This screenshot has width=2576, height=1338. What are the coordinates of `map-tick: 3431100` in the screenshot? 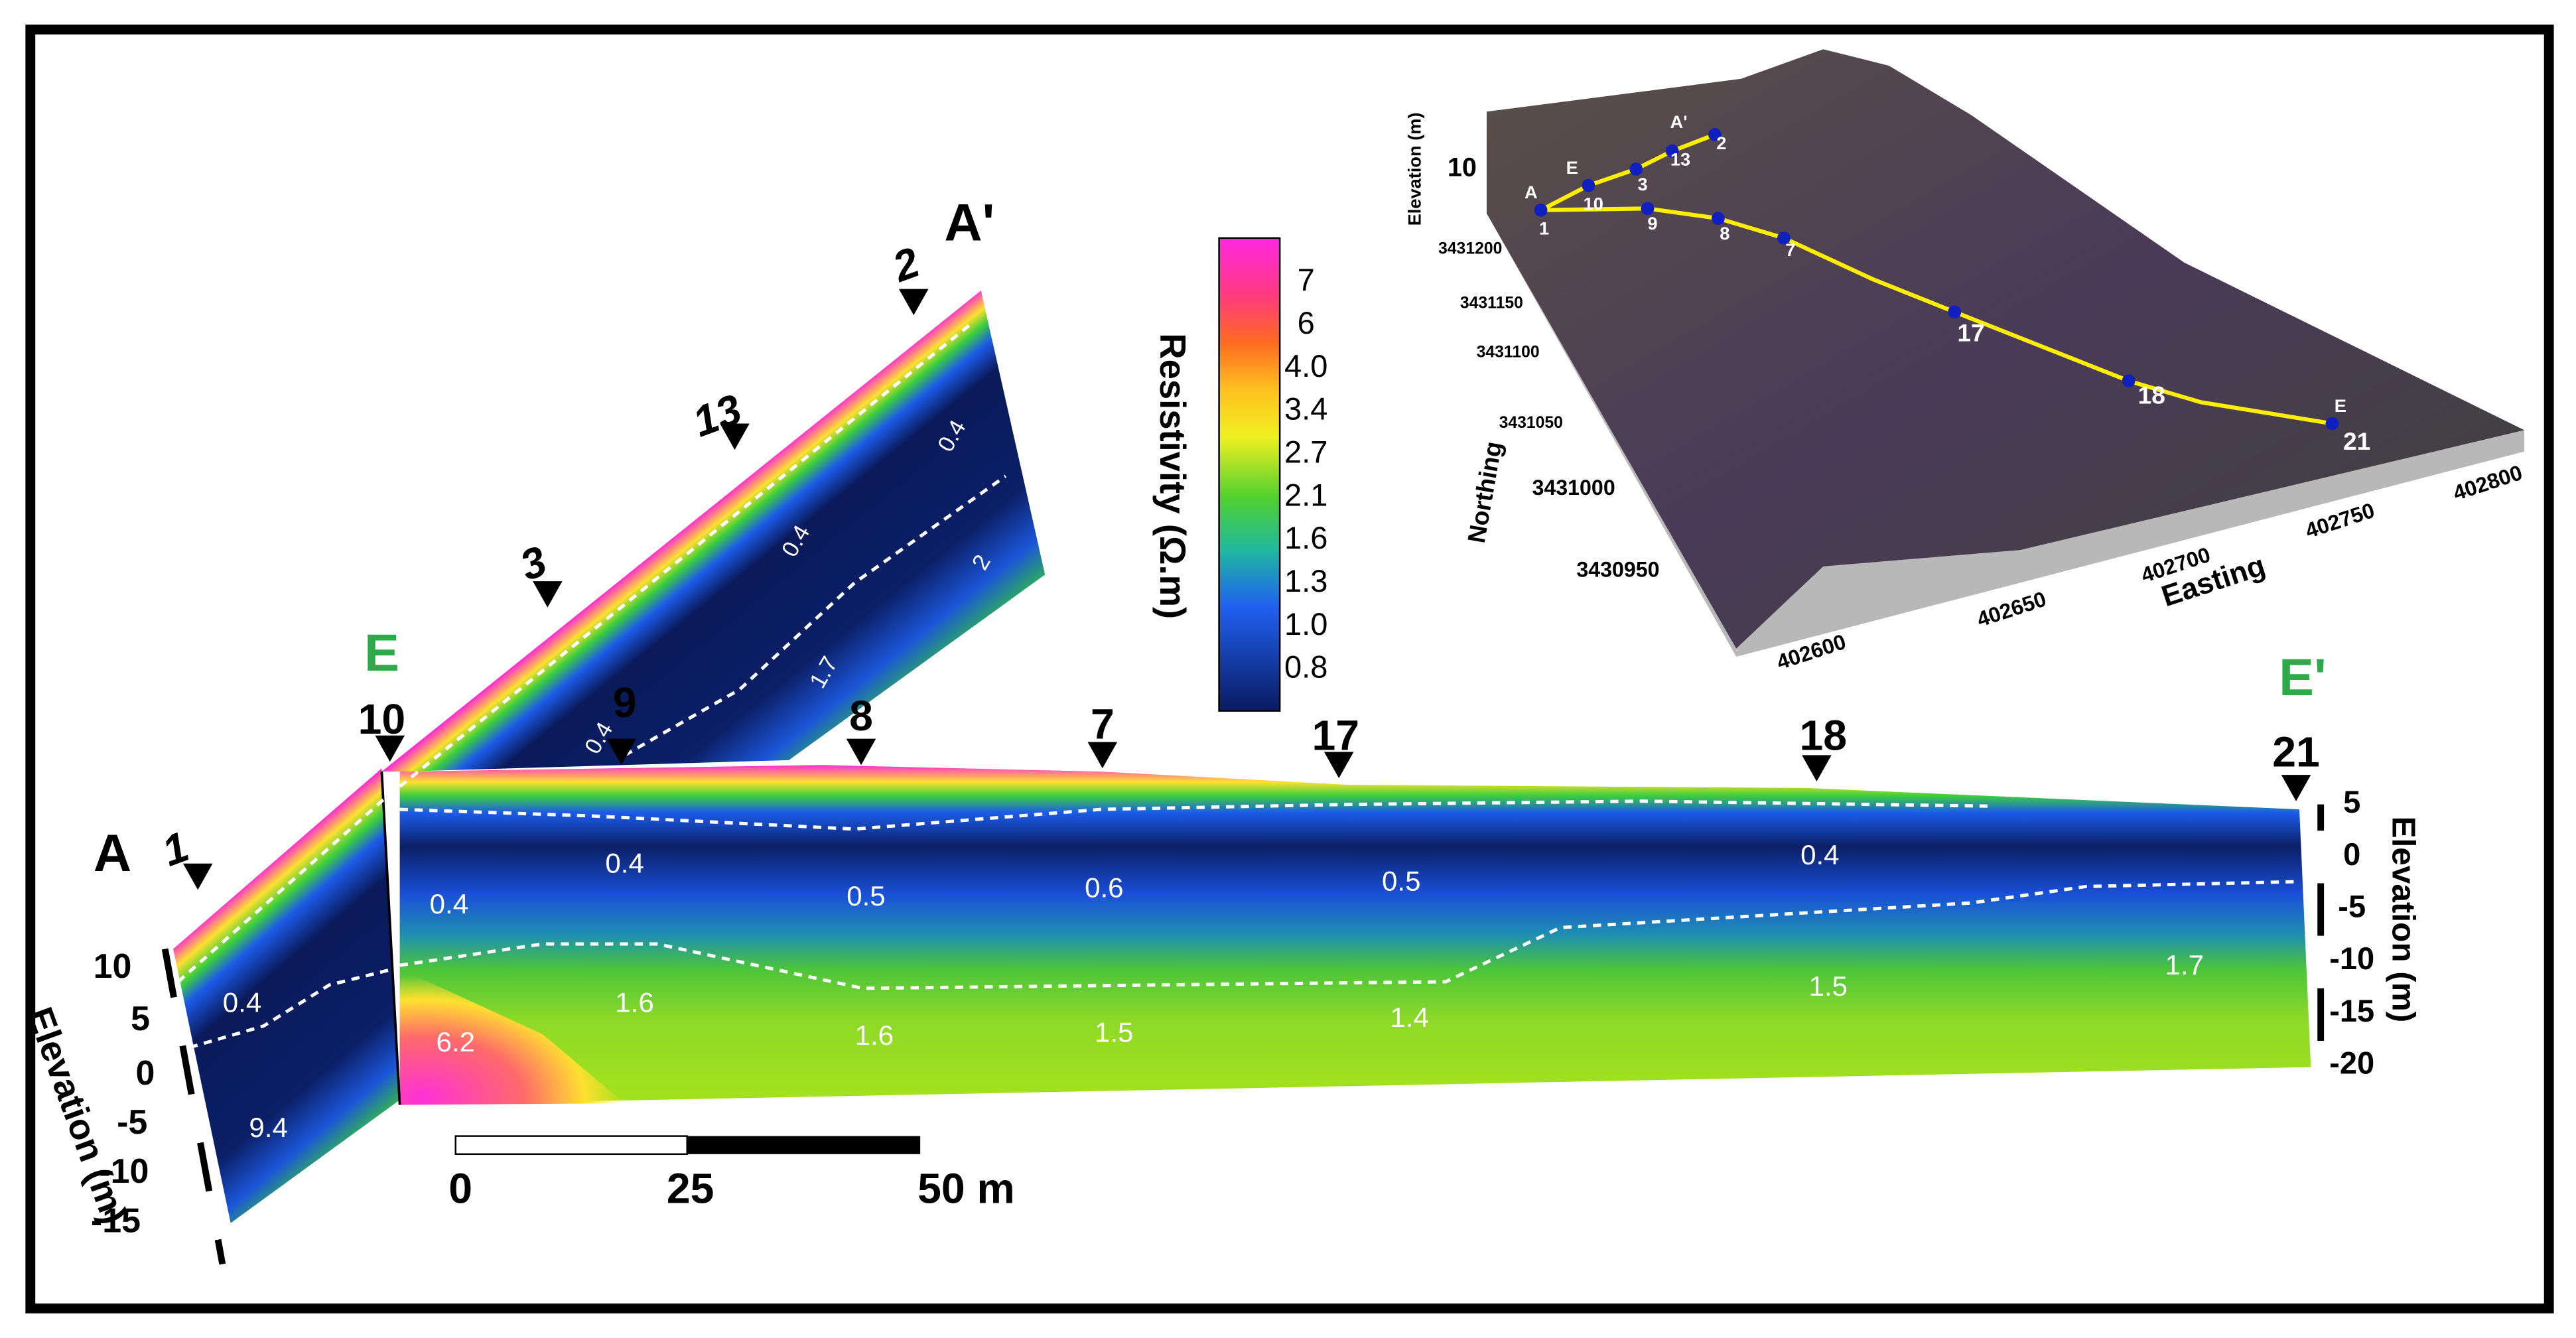 It's located at (1508, 353).